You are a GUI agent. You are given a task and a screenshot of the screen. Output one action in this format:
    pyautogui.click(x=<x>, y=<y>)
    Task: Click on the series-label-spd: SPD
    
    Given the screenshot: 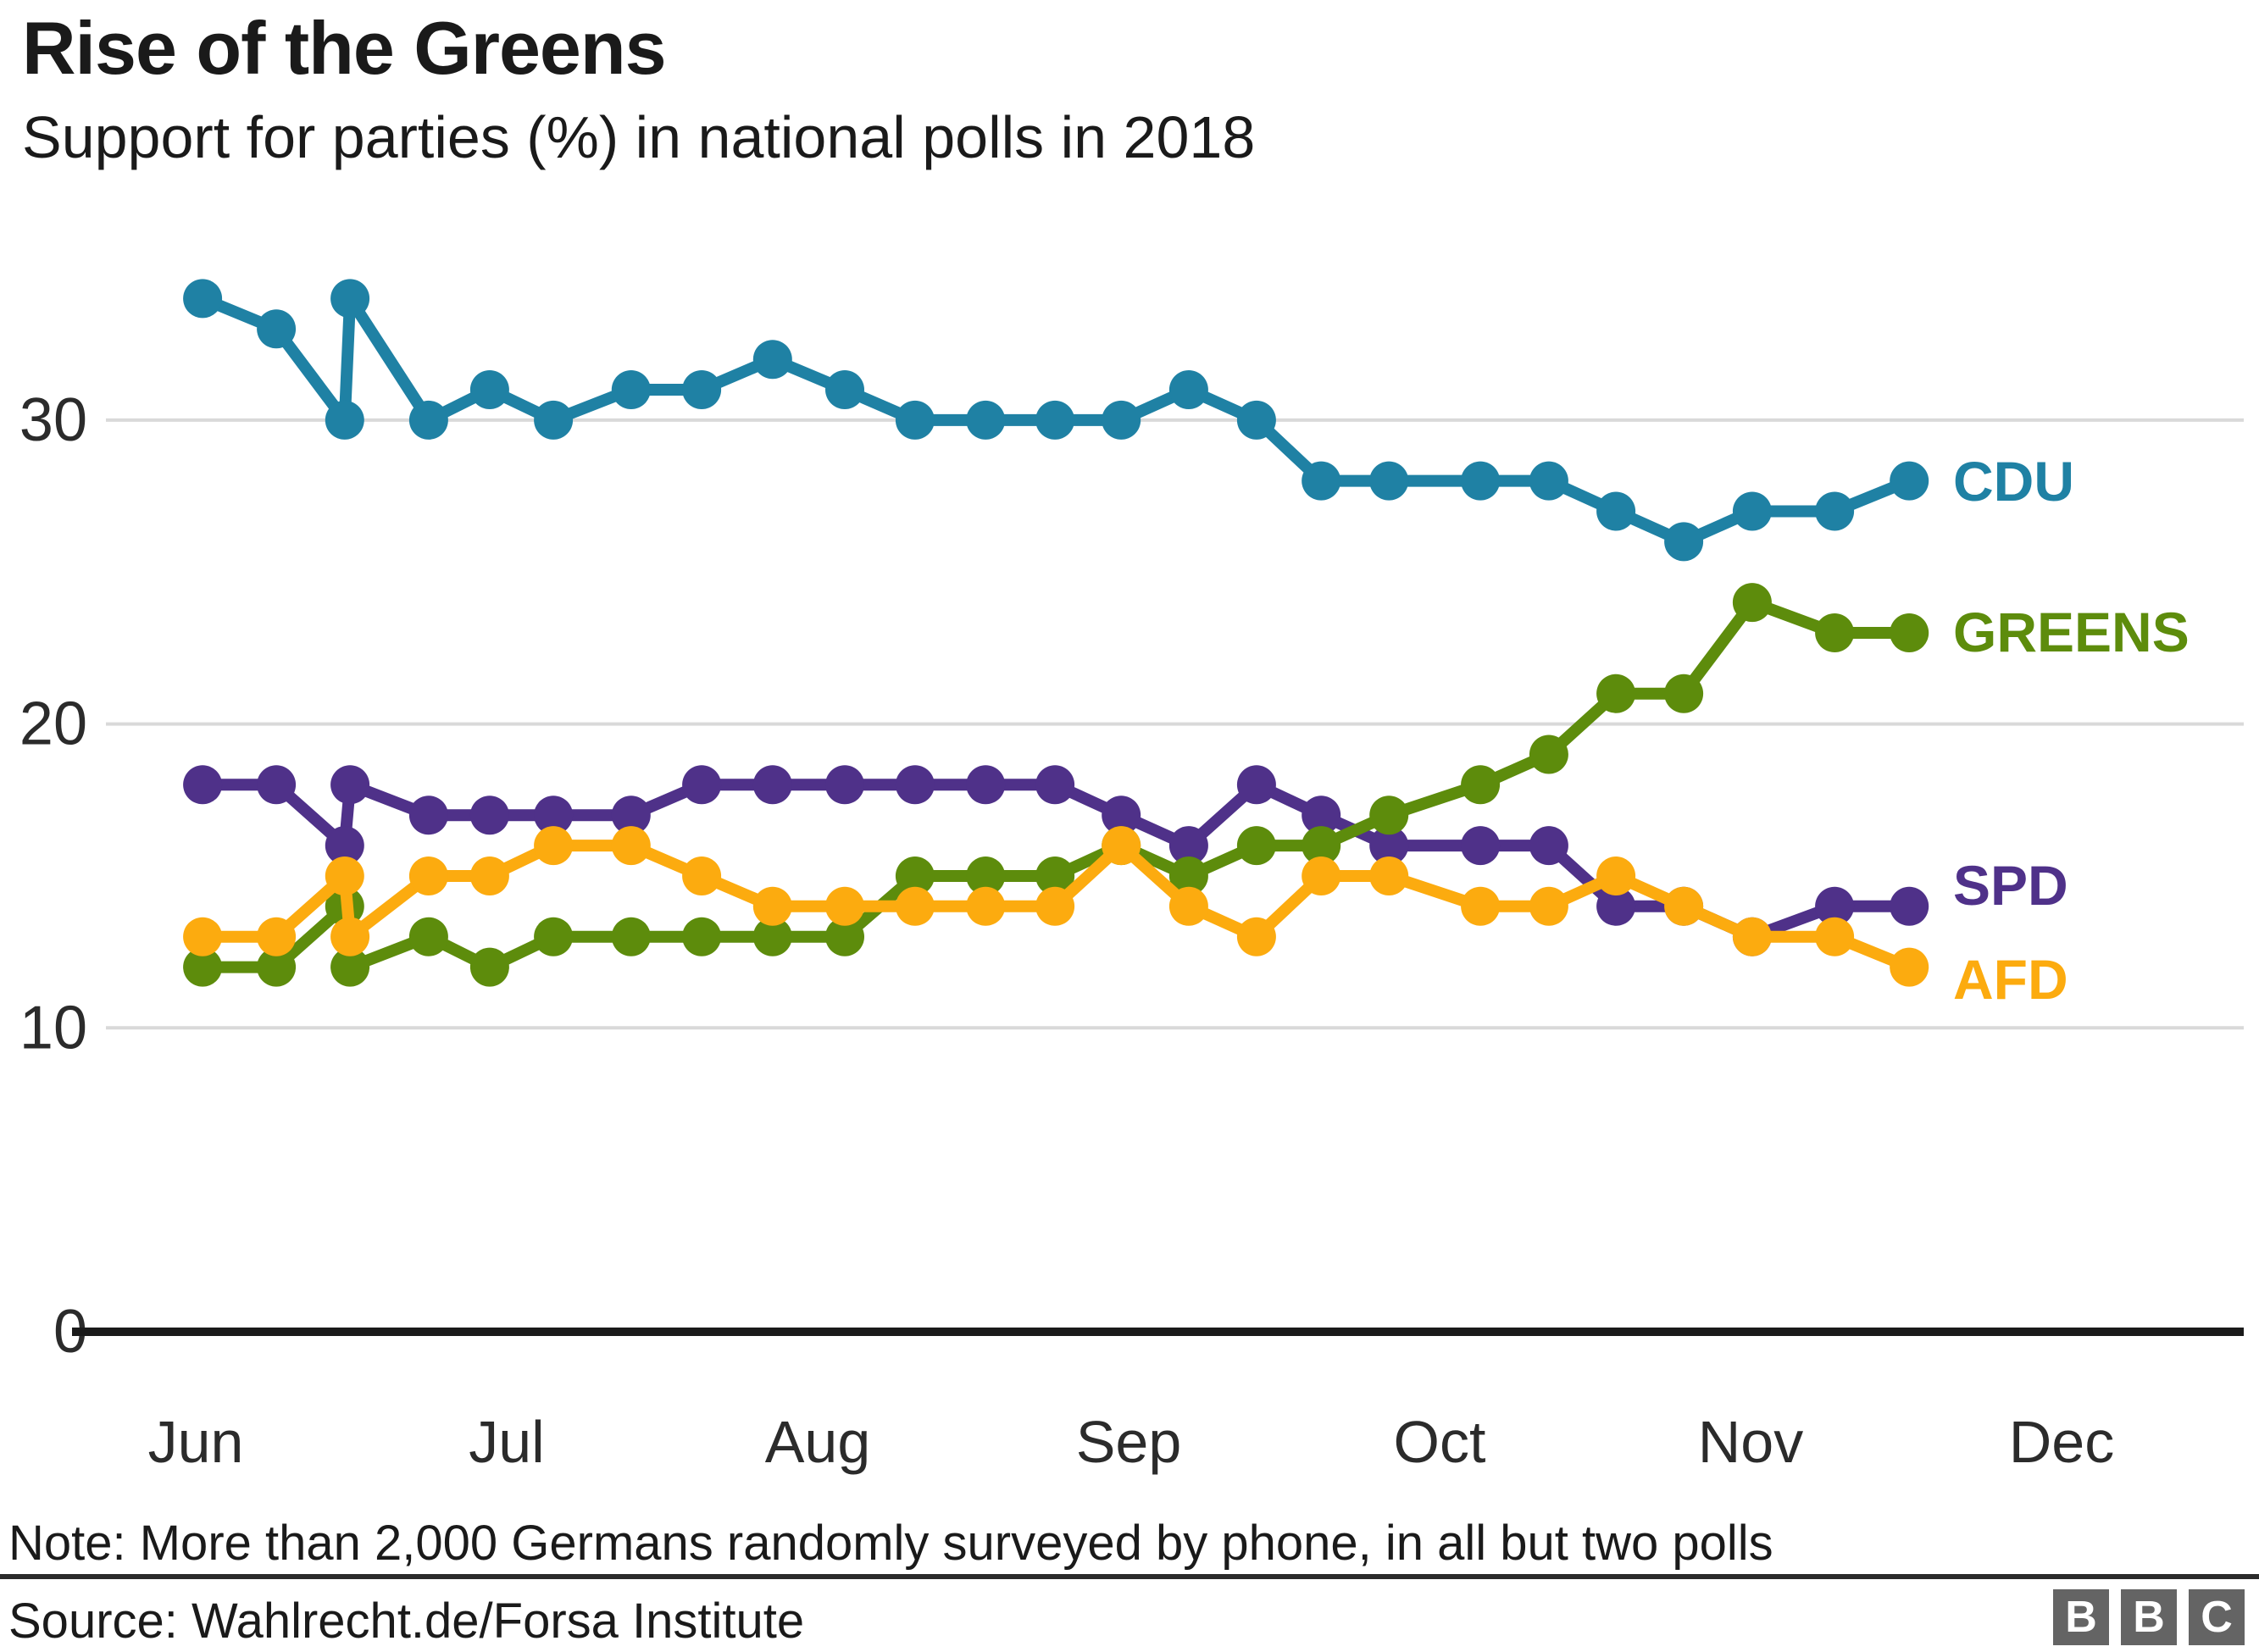 What is the action you would take?
    pyautogui.click(x=2010, y=886)
    